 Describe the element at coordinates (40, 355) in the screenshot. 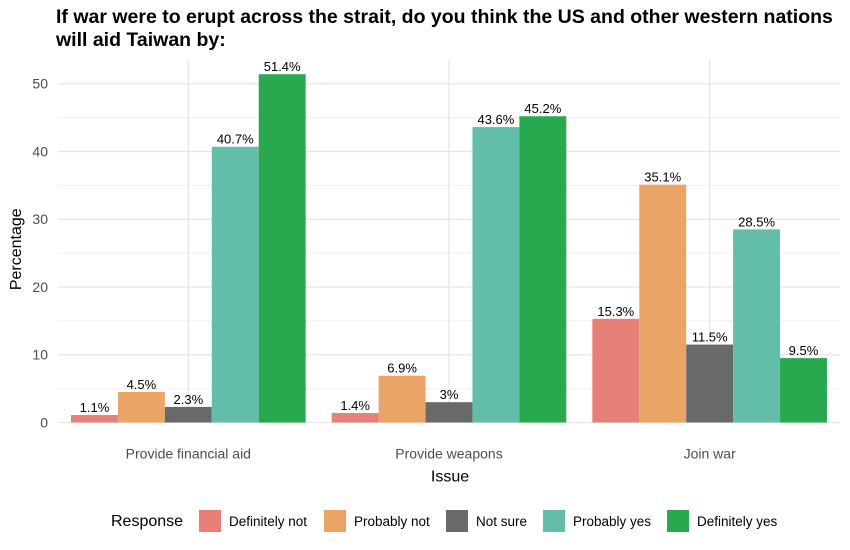

I see `y-tick-label: 10` at that location.